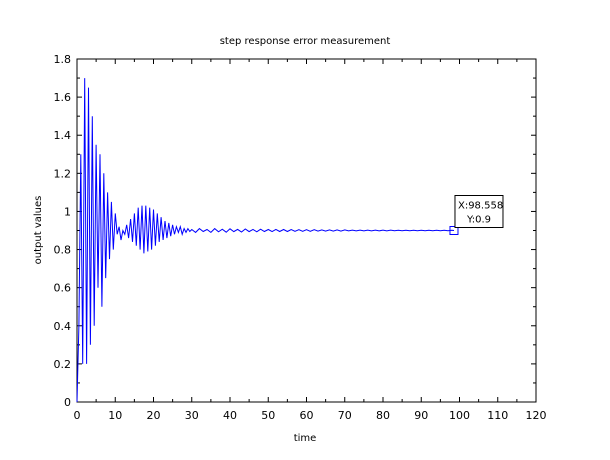  What do you see at coordinates (421, 415) in the screenshot?
I see `x-tick-label: 90` at bounding box center [421, 415].